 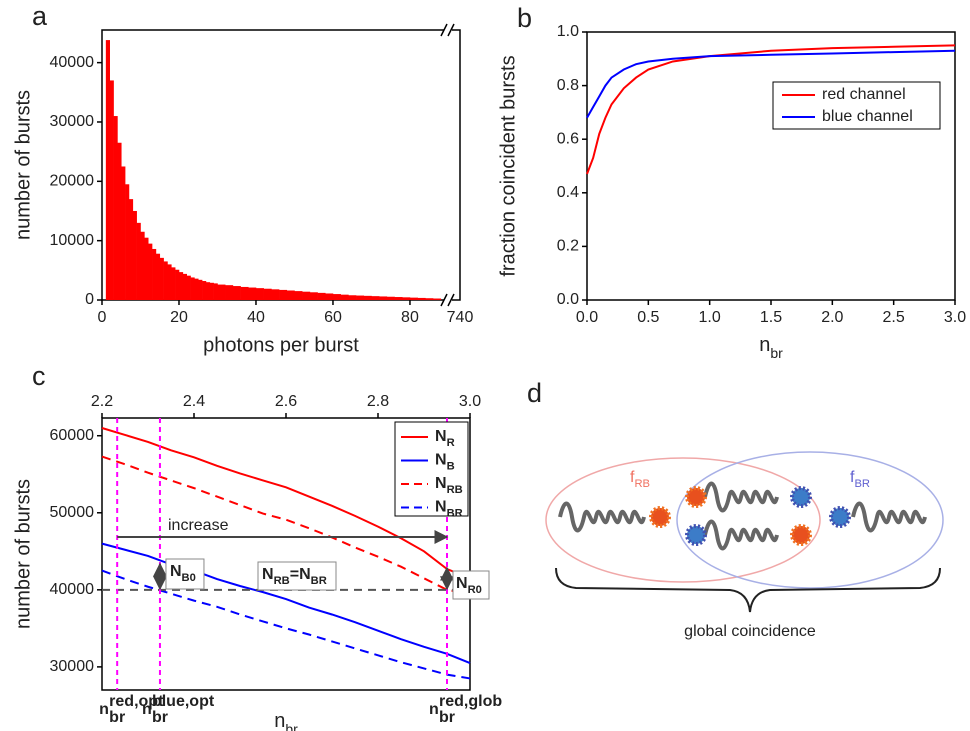 I want to click on equal-label-part: BR, so click(x=319, y=581).